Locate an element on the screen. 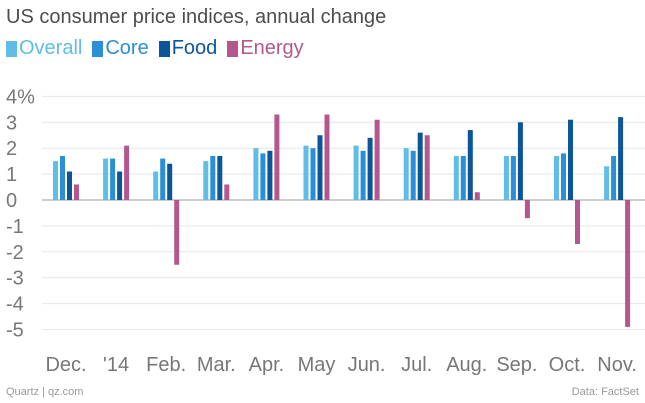 This screenshot has width=645, height=403. legend-label-overall: Overall is located at coordinates (51, 48).